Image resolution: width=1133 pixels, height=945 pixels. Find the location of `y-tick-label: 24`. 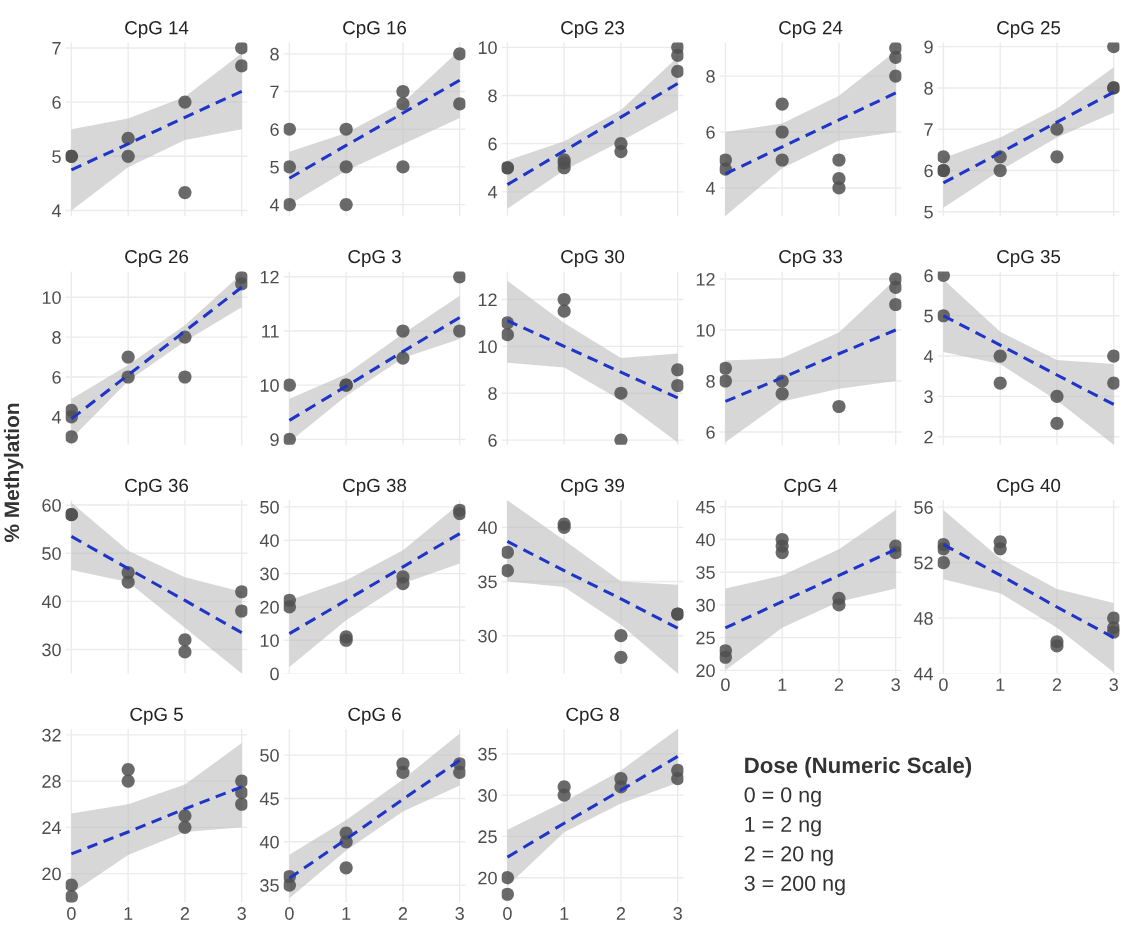

y-tick-label: 24 is located at coordinates (52, 827).